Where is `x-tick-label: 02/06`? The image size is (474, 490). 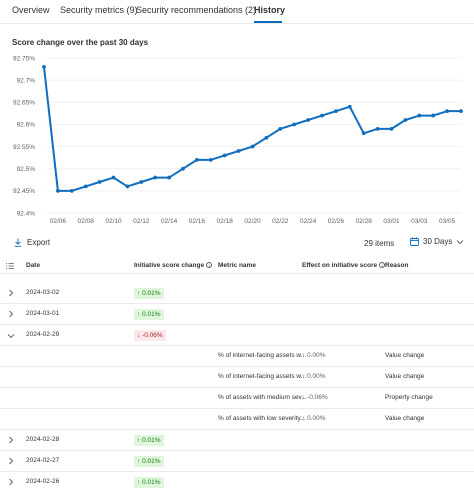 x-tick-label: 02/06 is located at coordinates (58, 221).